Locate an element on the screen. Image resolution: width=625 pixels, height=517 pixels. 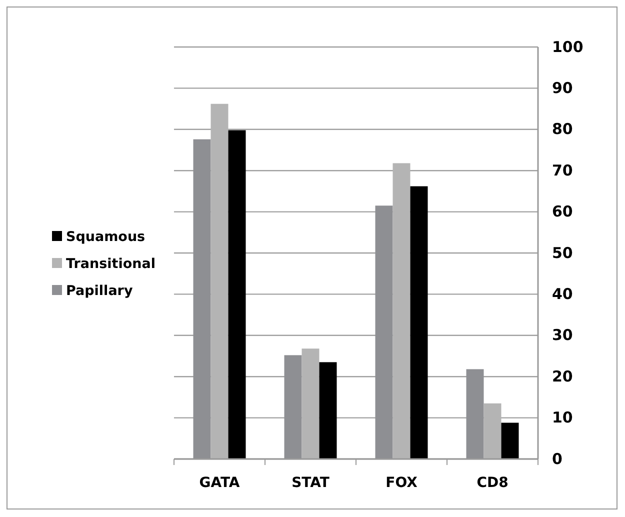
legend-label: Papillary is located at coordinates (99, 291).